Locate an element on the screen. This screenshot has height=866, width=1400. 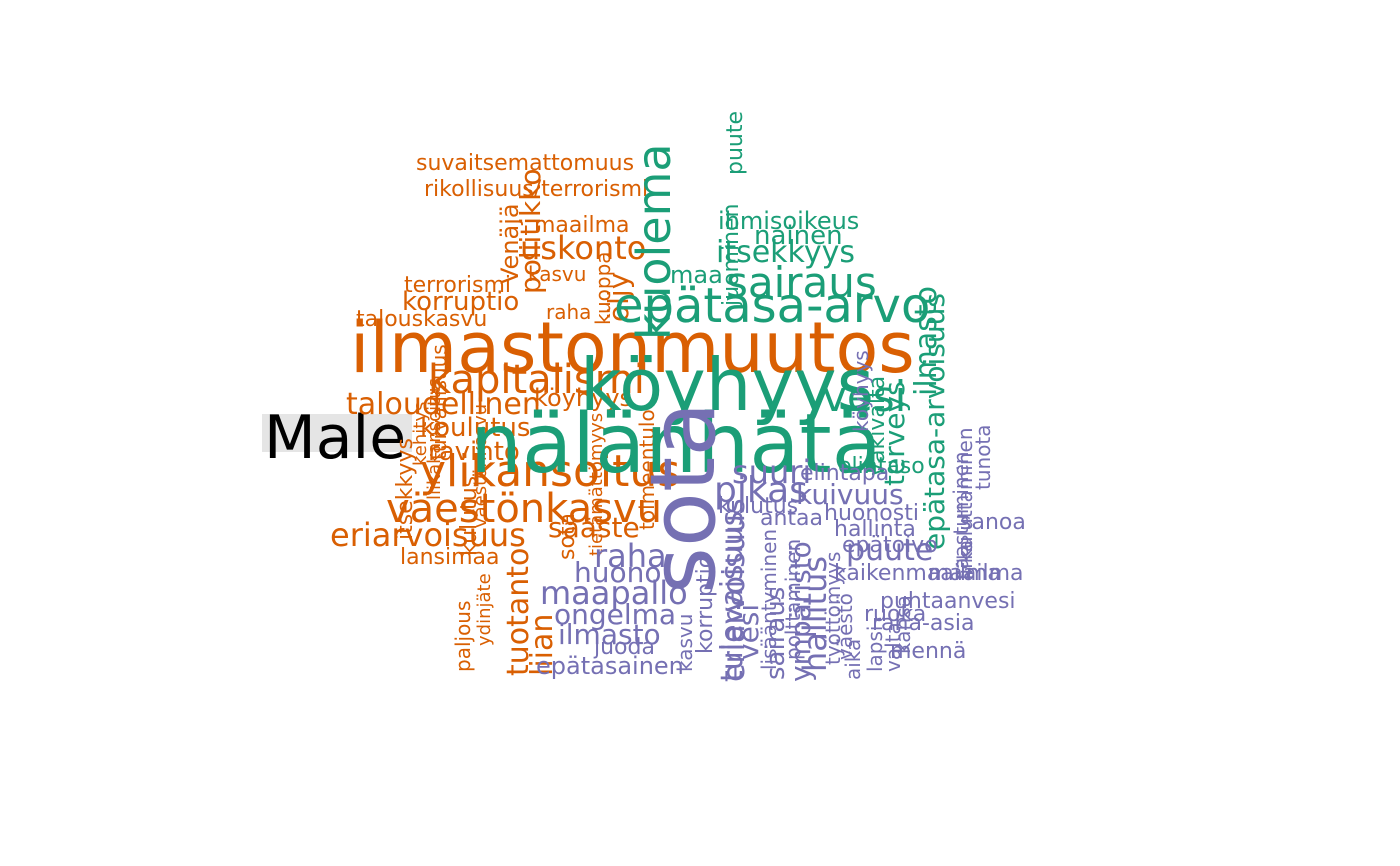
cloud-word: terveys is located at coordinates (894, 433).